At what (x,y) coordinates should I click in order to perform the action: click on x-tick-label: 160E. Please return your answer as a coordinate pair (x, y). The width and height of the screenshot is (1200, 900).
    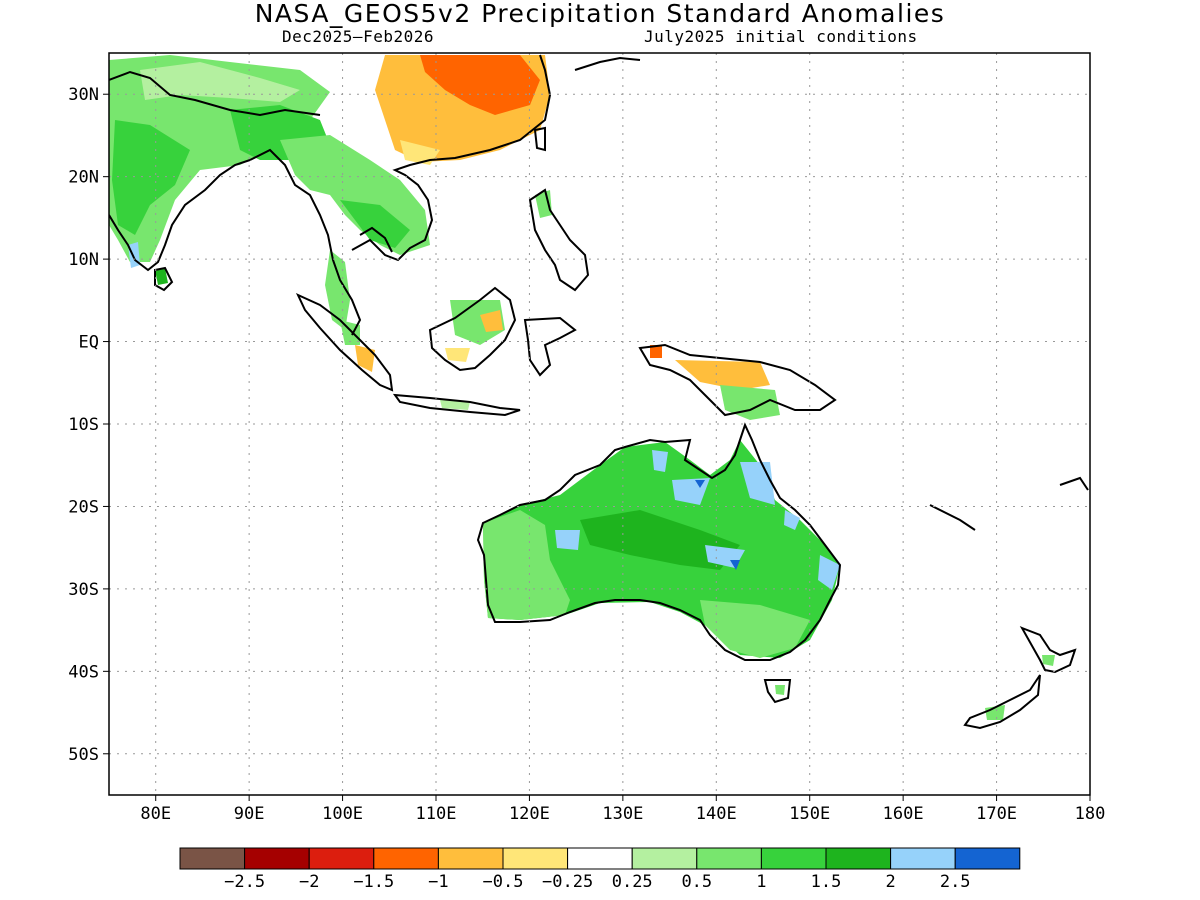
    Looking at the image, I should click on (903, 814).